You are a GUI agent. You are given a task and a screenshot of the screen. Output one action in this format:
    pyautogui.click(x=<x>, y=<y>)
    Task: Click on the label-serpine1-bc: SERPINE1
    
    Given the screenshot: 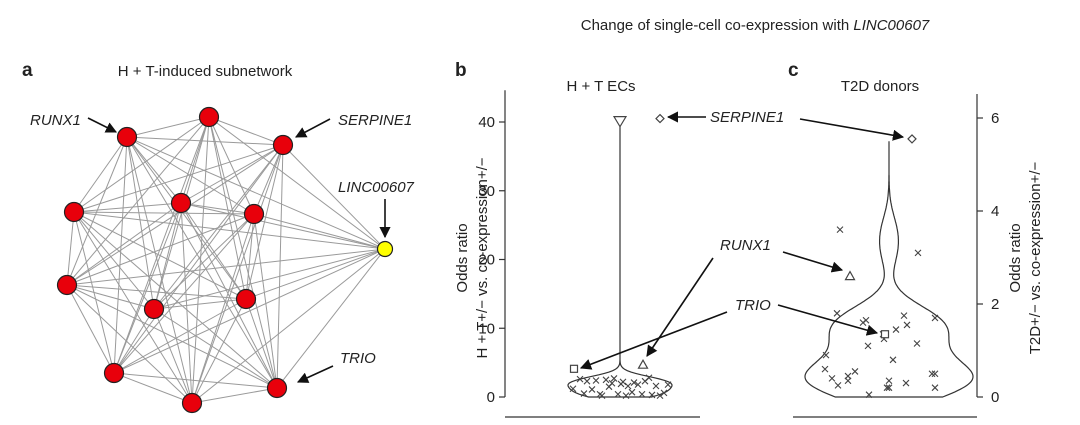 What is the action you would take?
    pyautogui.click(x=747, y=117)
    